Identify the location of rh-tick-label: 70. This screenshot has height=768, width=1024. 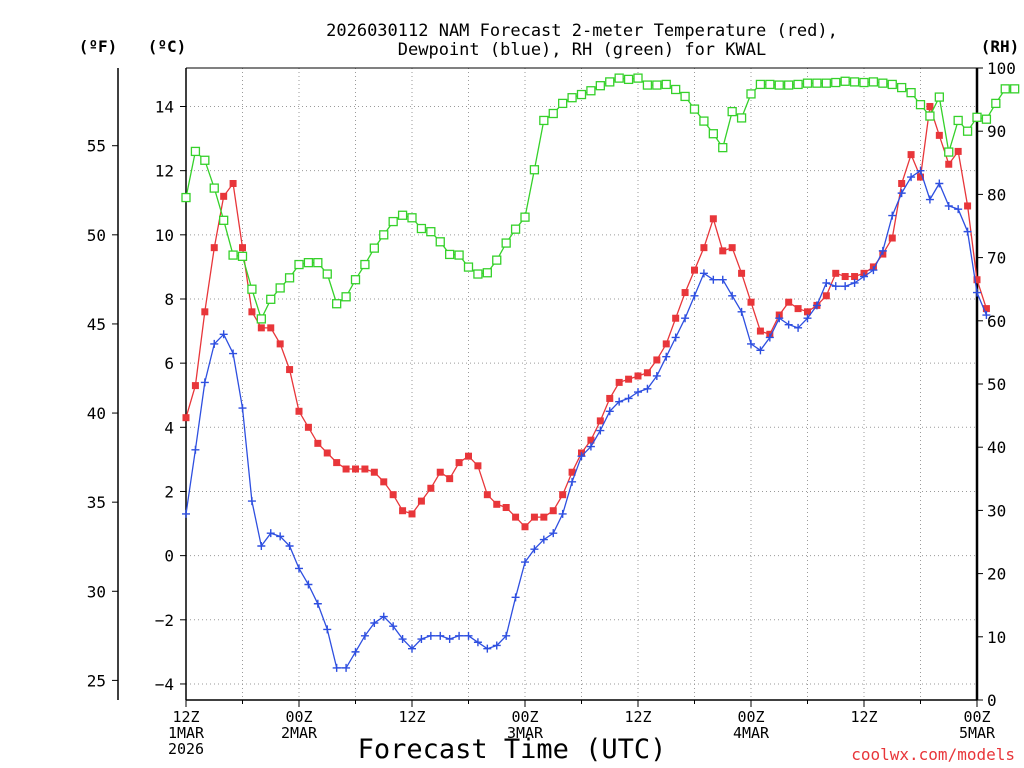
(996, 258).